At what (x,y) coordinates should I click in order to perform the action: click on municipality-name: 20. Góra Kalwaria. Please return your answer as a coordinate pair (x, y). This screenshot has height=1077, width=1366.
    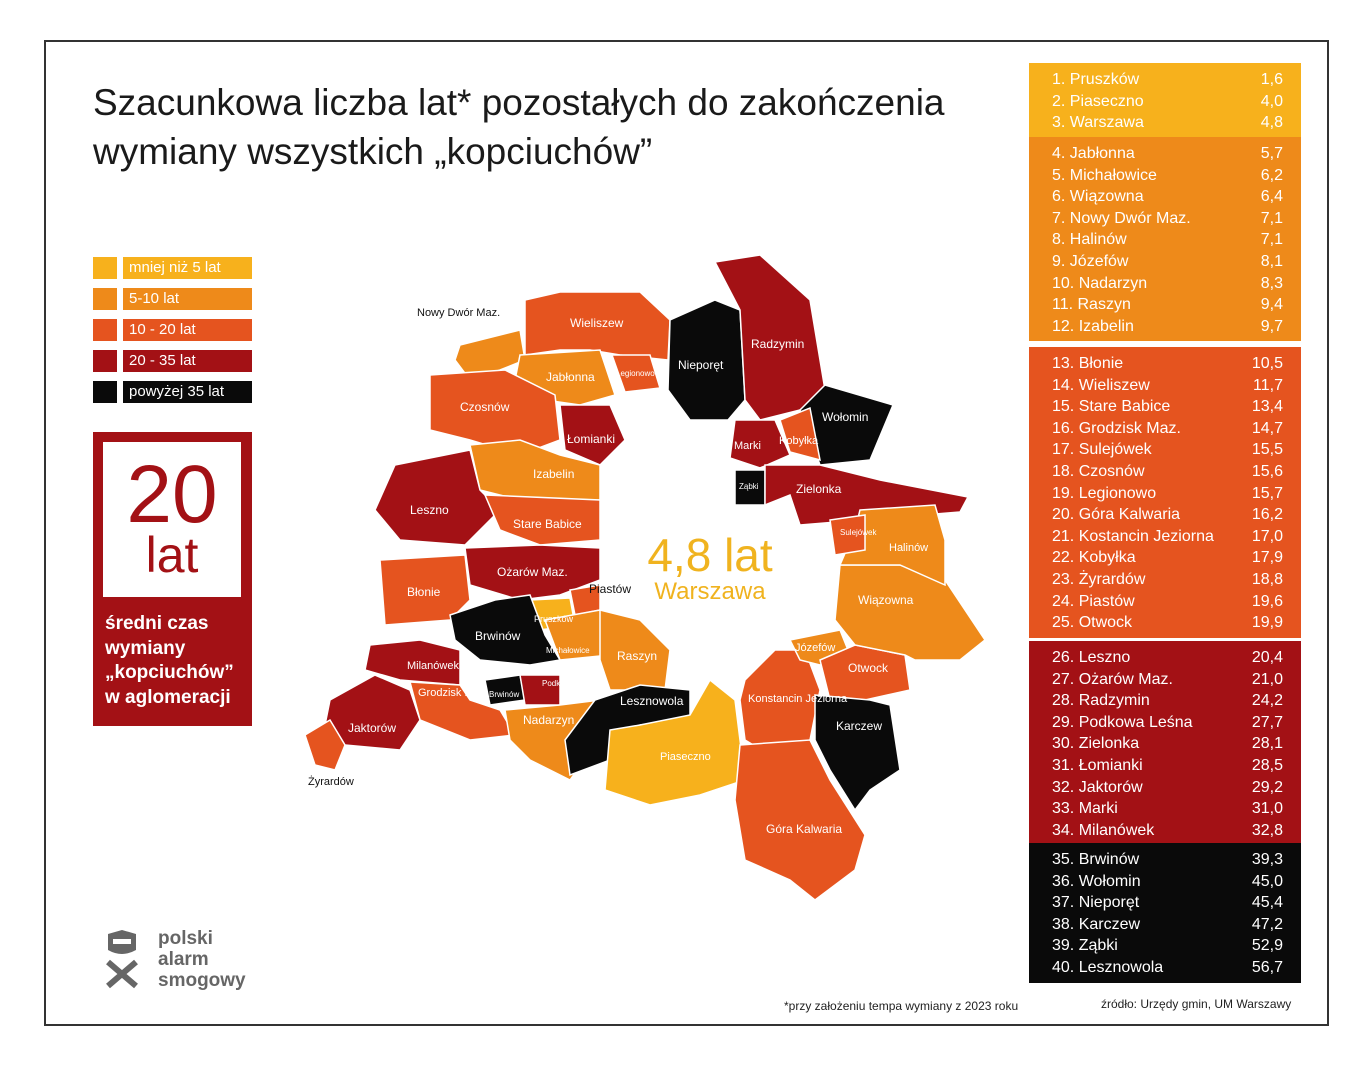
    Looking at the image, I should click on (1116, 515).